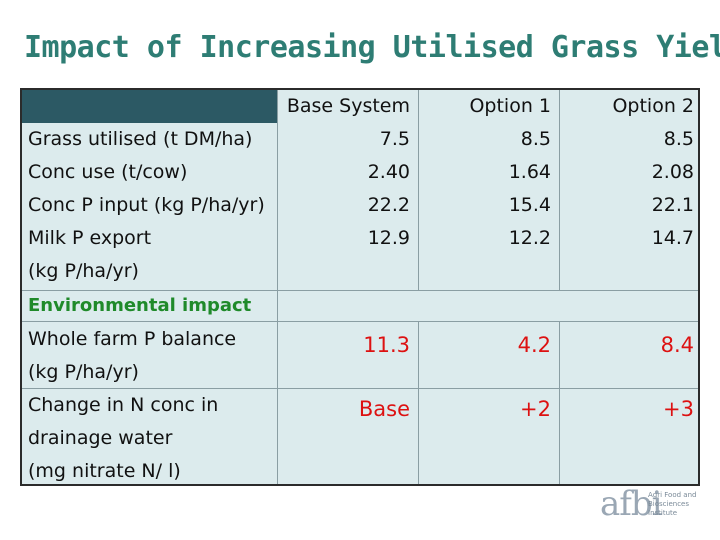  I want to click on row-label-conc-p-input: Conc P input (kg P/ha/yr), so click(146, 205).